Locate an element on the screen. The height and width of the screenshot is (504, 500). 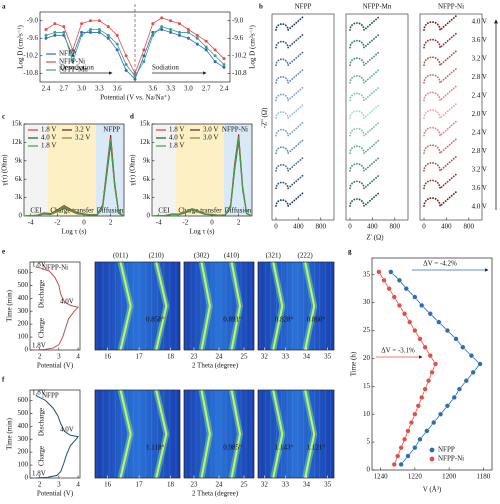
series-line is located at coordinates (407, 368).